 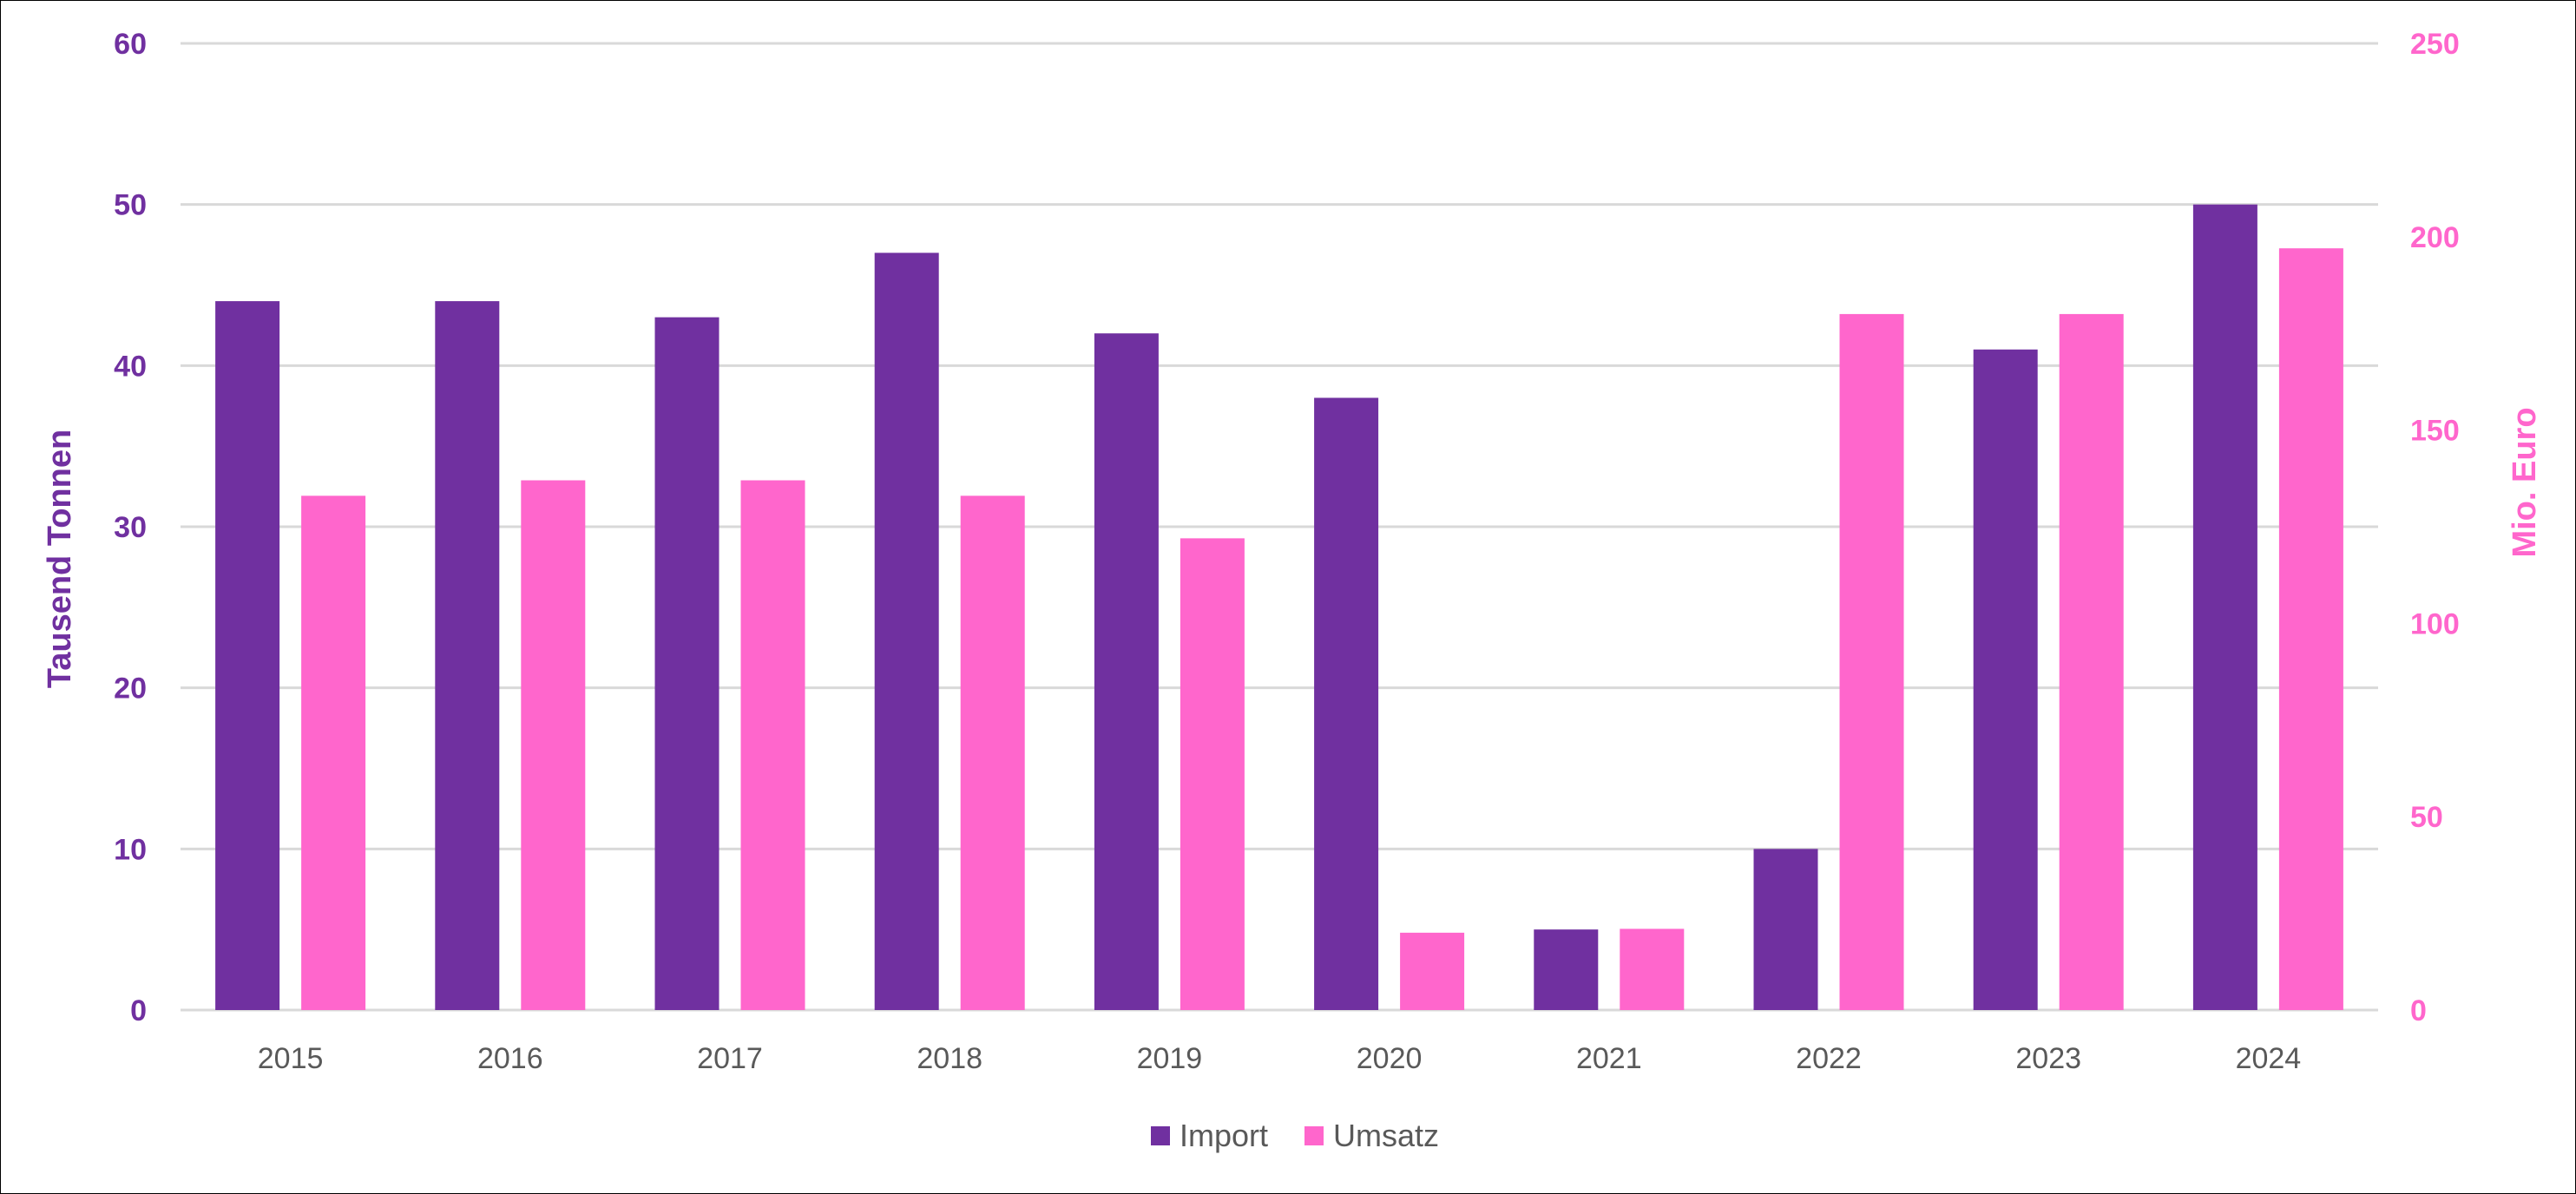 What do you see at coordinates (1386, 1135) in the screenshot?
I see `legend-label-umsatz: Umsatz` at bounding box center [1386, 1135].